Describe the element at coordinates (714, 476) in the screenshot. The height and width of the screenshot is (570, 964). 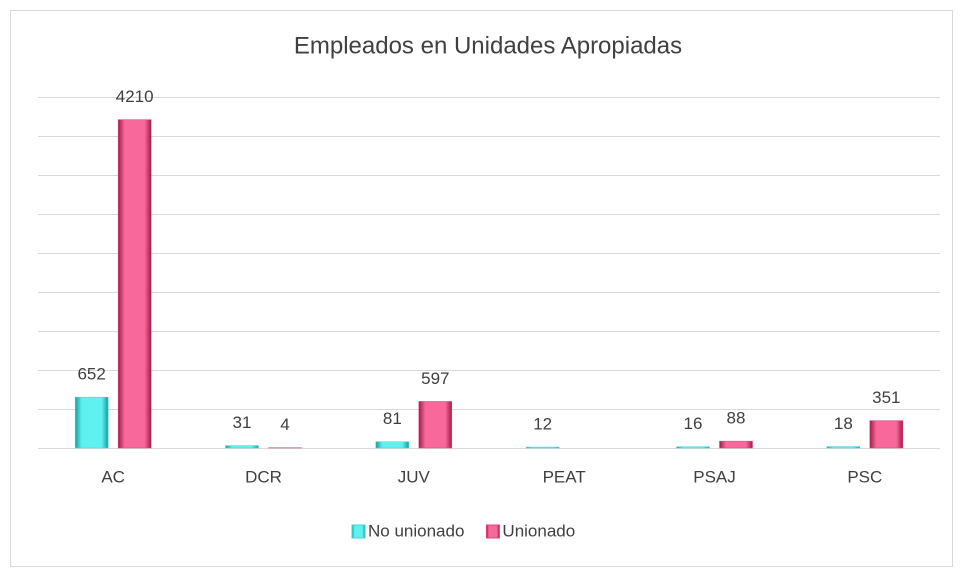
I see `x-tick-label: PSAJ` at that location.